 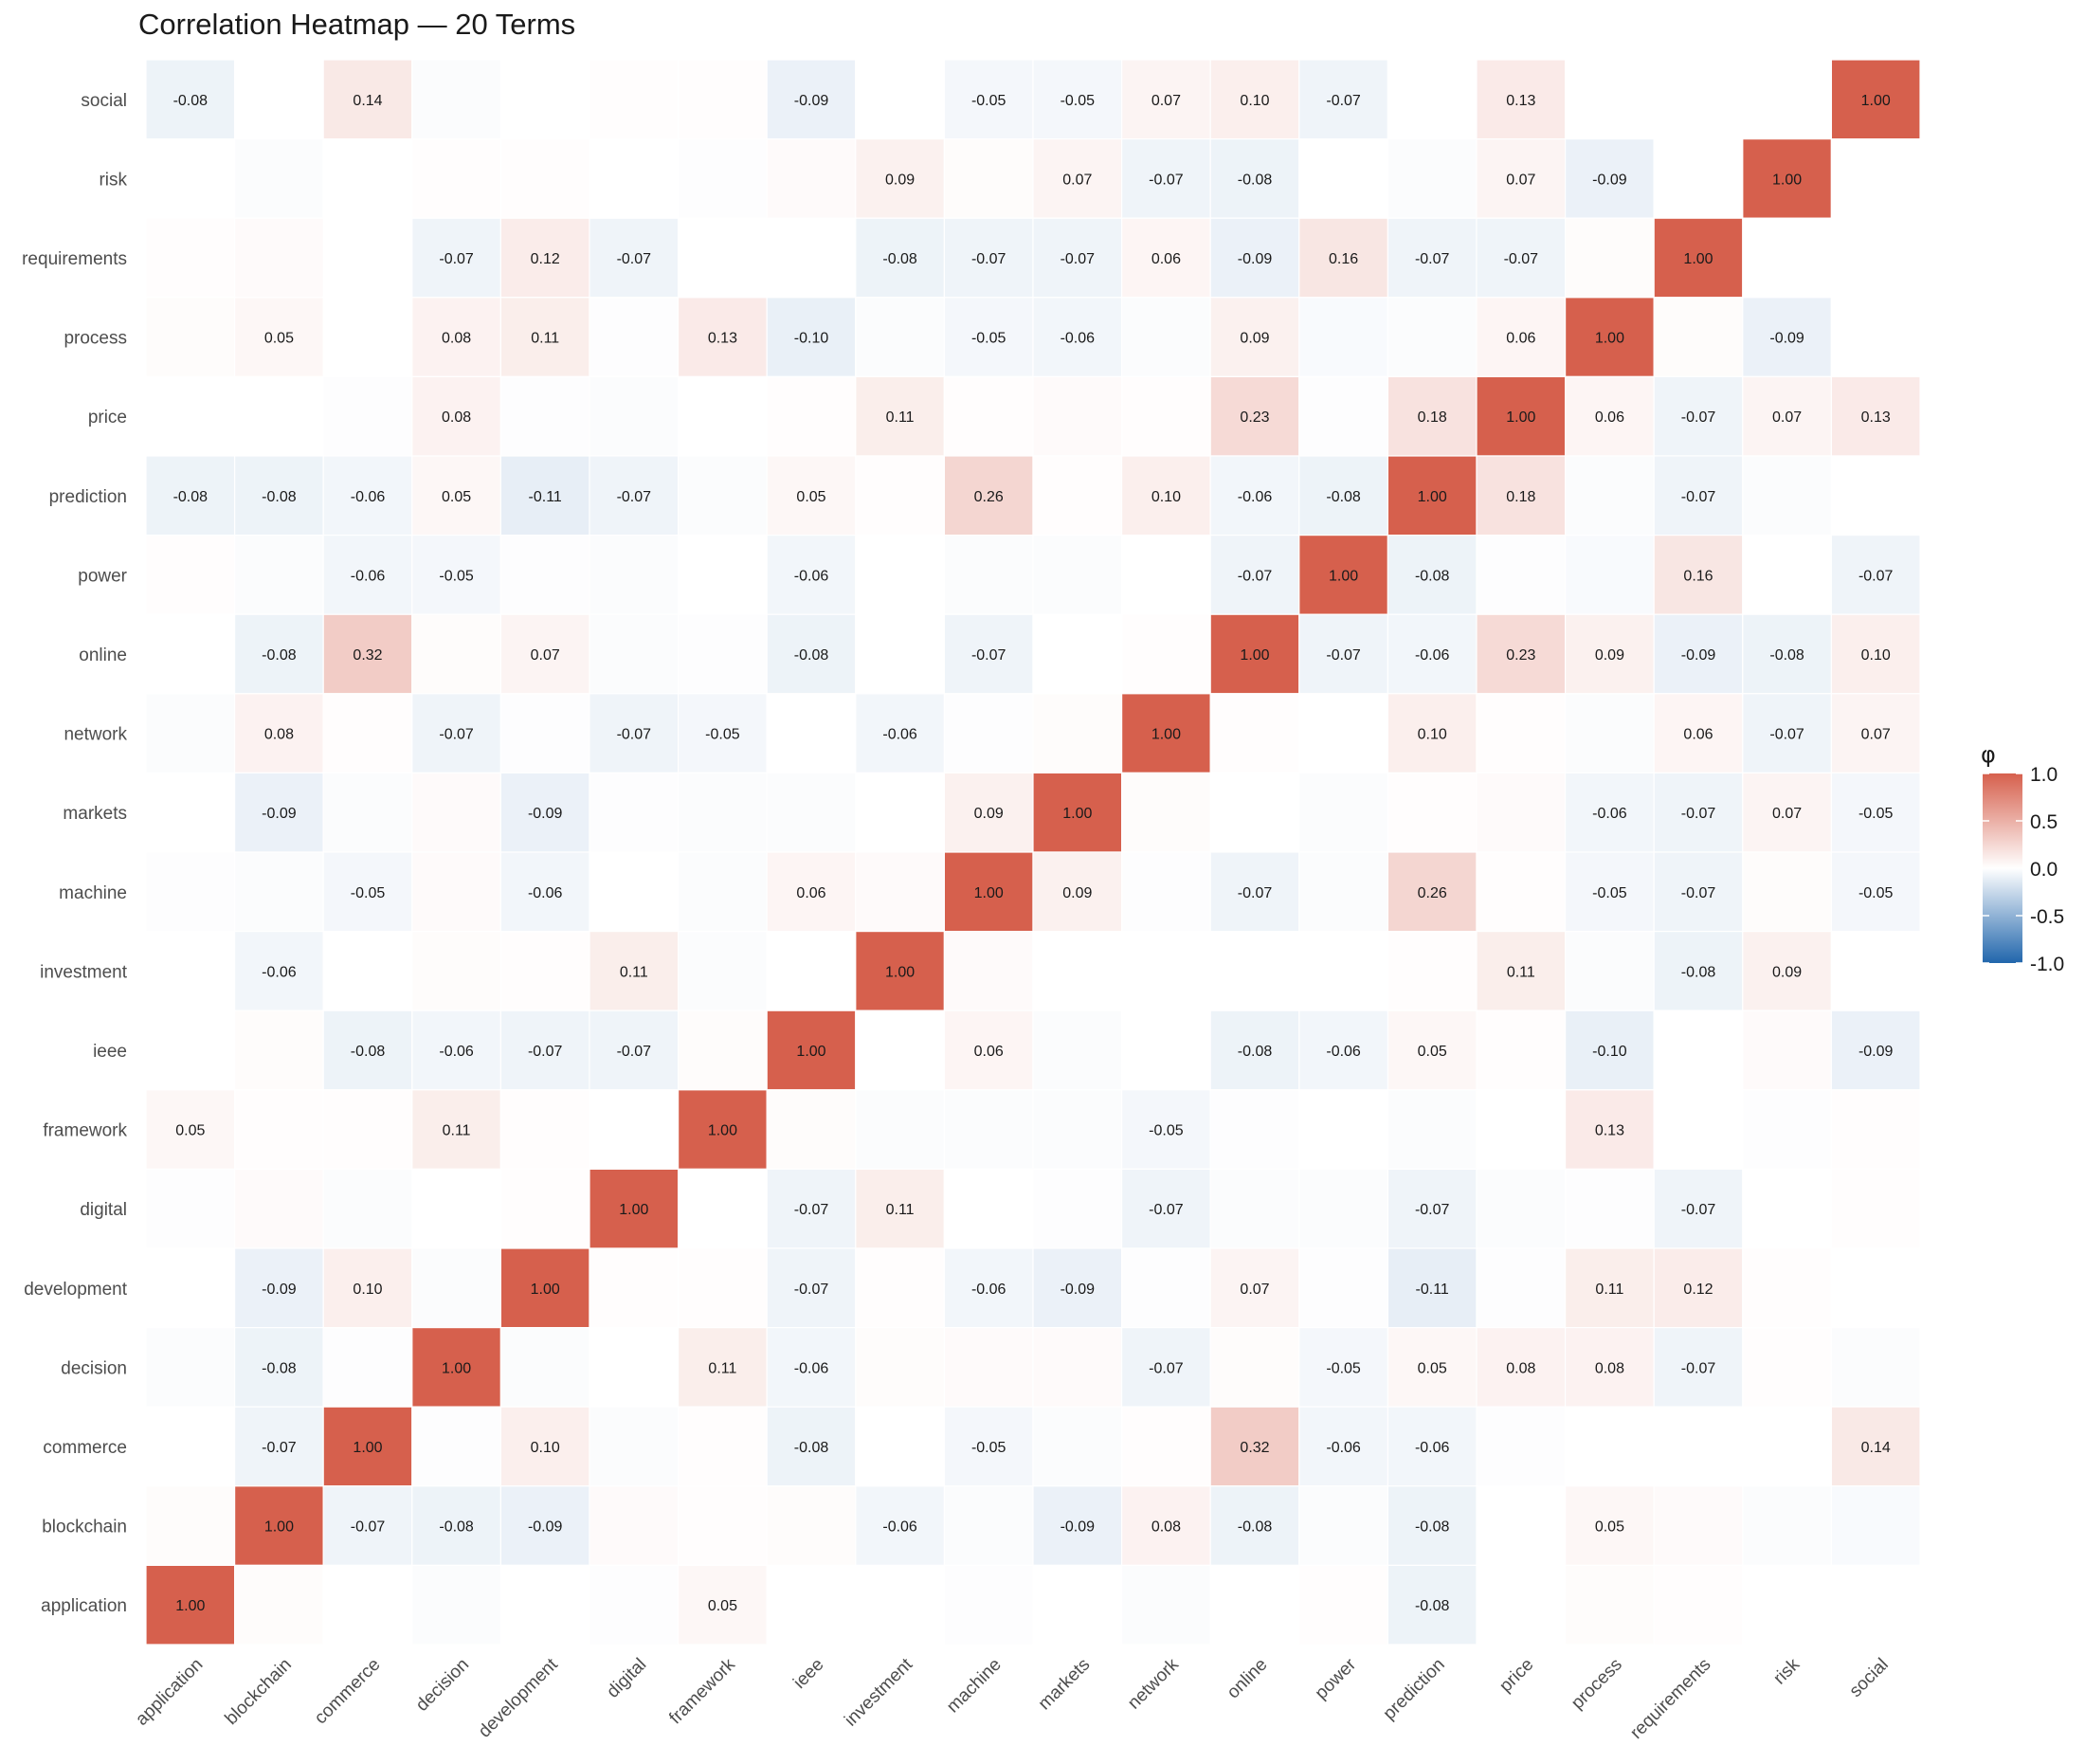 What do you see at coordinates (1698, 576) in the screenshot?
I see `cell-value-label: 0.16` at bounding box center [1698, 576].